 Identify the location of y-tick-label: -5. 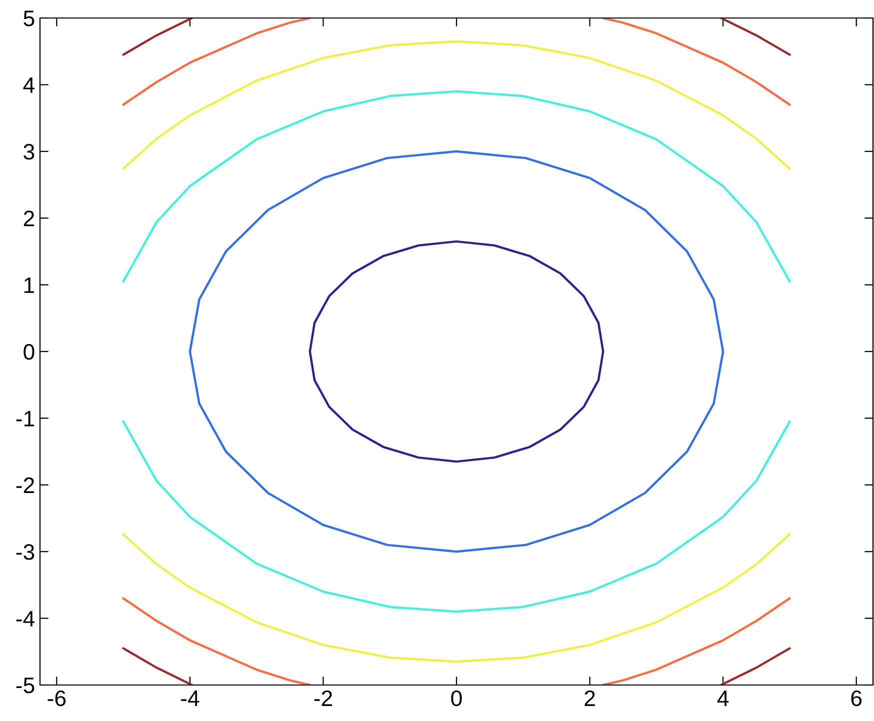
(25, 686).